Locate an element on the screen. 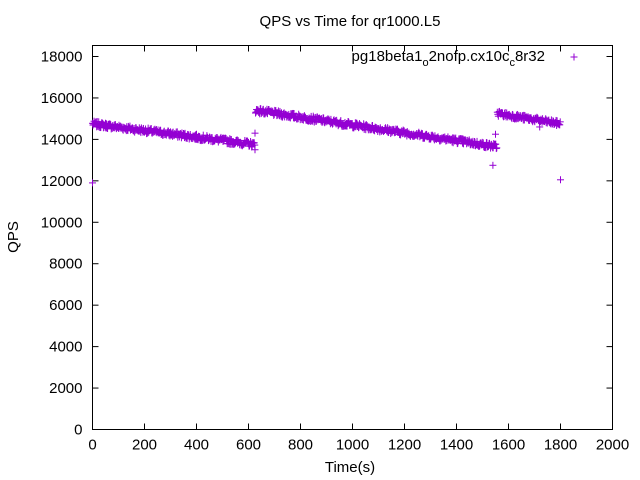 Image resolution: width=640 pixels, height=480 pixels. y-tick-label: 10000 is located at coordinates (62, 222).